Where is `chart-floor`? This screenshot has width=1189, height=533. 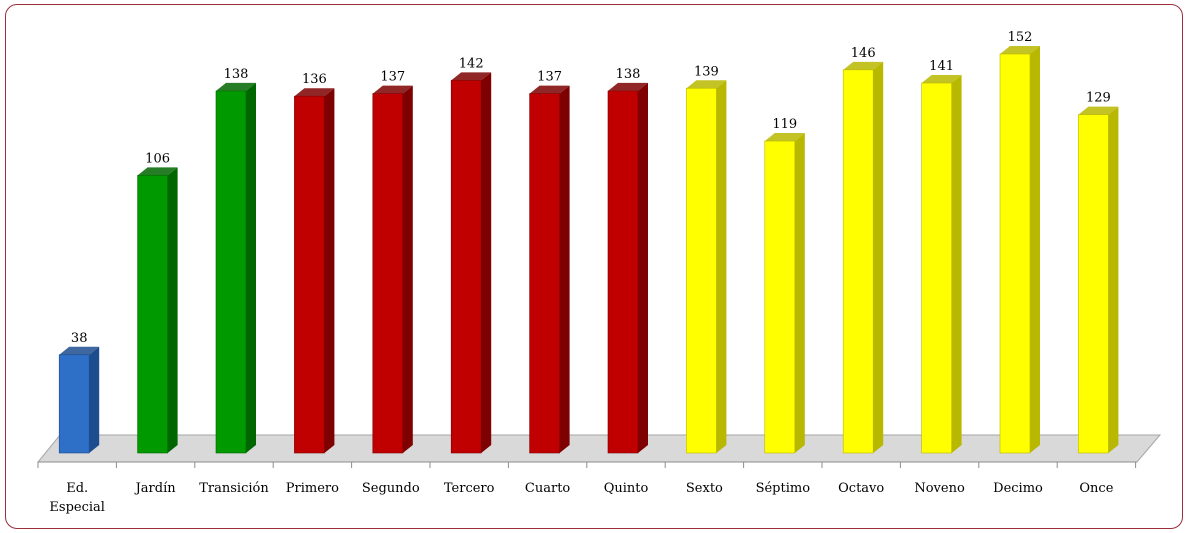
chart-floor is located at coordinates (599, 451).